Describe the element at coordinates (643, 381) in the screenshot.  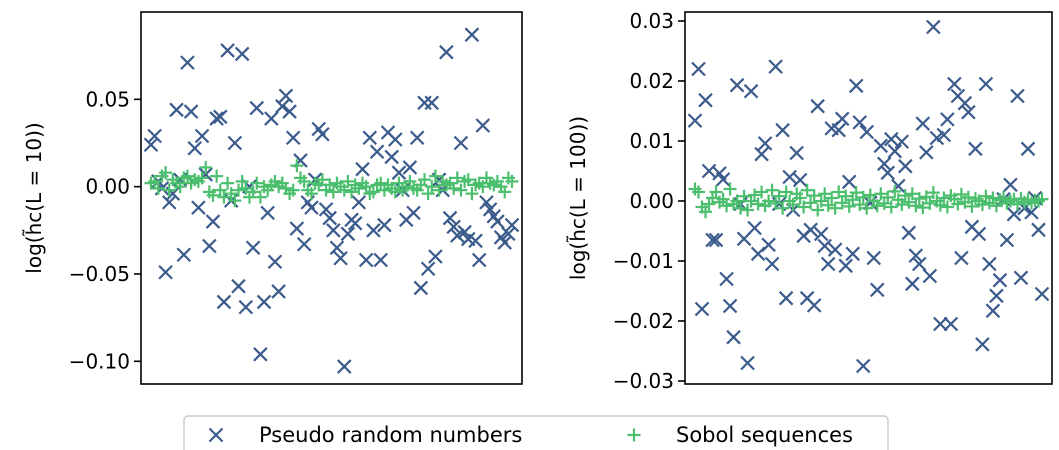
I see `y-tick-label: −0.03` at that location.